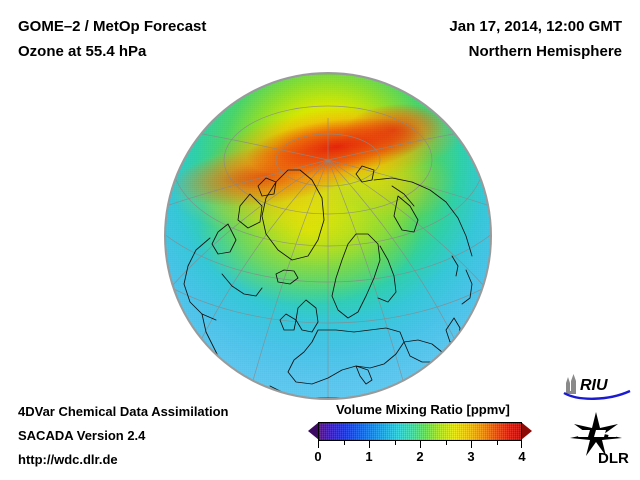 Image resolution: width=640 pixels, height=480 pixels. Describe the element at coordinates (68, 459) in the screenshot. I see `footer-line-url: http://wdc.dlr.de` at that location.